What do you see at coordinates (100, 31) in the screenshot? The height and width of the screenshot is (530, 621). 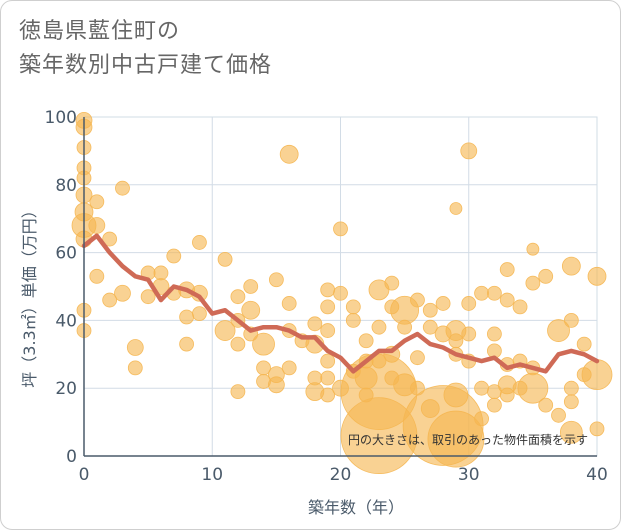 I see `chart-title-line-1: 徳島県藍住町の` at bounding box center [100, 31].